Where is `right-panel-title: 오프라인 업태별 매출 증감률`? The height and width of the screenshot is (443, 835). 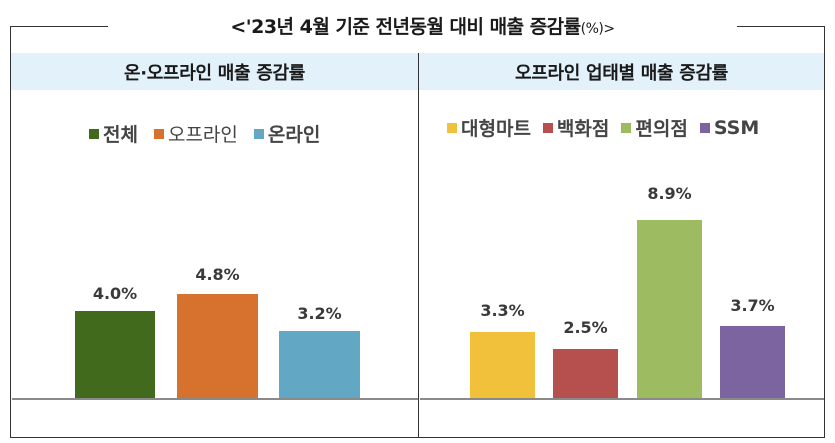
right-panel-title: 오프라인 업태별 매출 증감률 is located at coordinates (621, 73).